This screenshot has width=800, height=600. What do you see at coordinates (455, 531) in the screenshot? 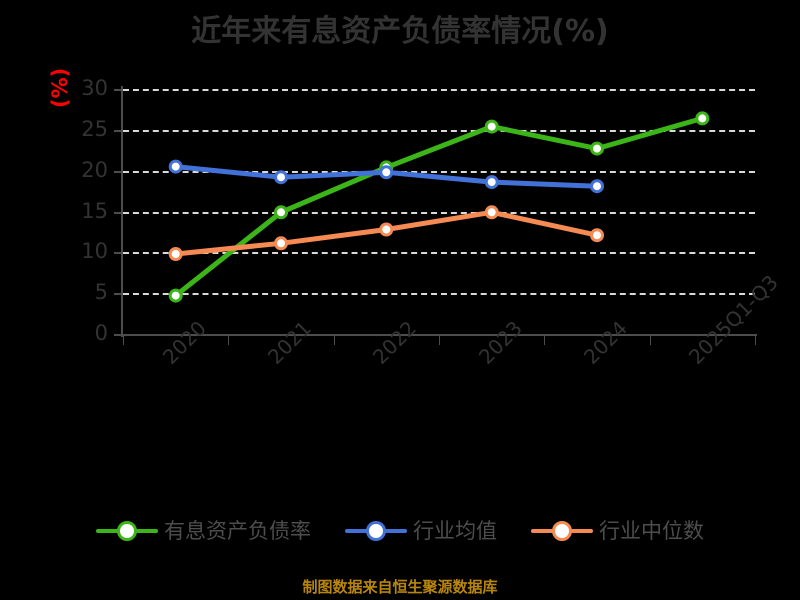
I see `legend-label: 行业均值` at bounding box center [455, 531].